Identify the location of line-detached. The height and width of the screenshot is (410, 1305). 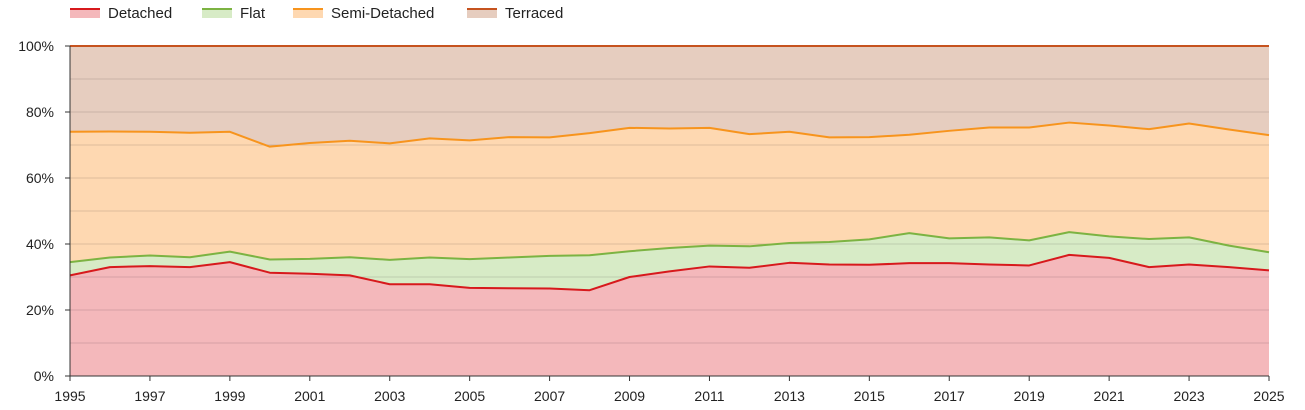
(669, 272).